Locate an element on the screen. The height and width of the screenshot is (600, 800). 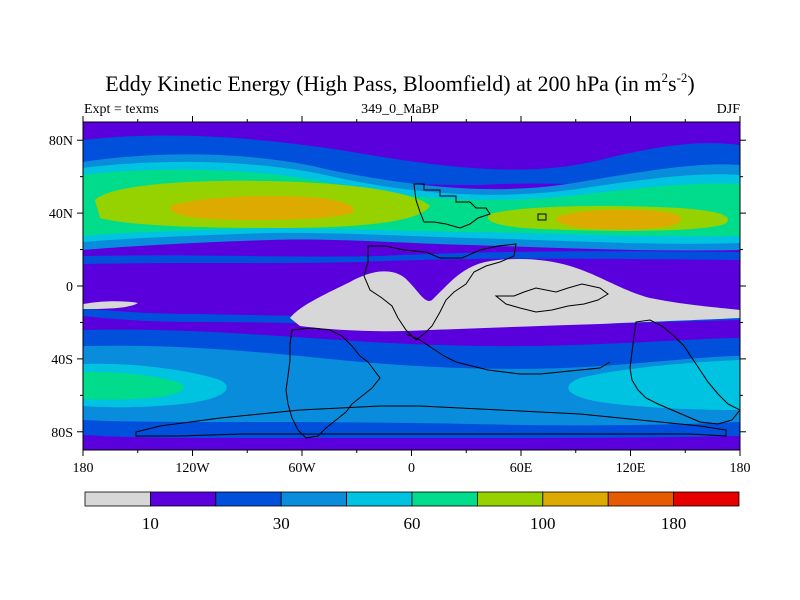
outline-antarctica is located at coordinates (431, 421).